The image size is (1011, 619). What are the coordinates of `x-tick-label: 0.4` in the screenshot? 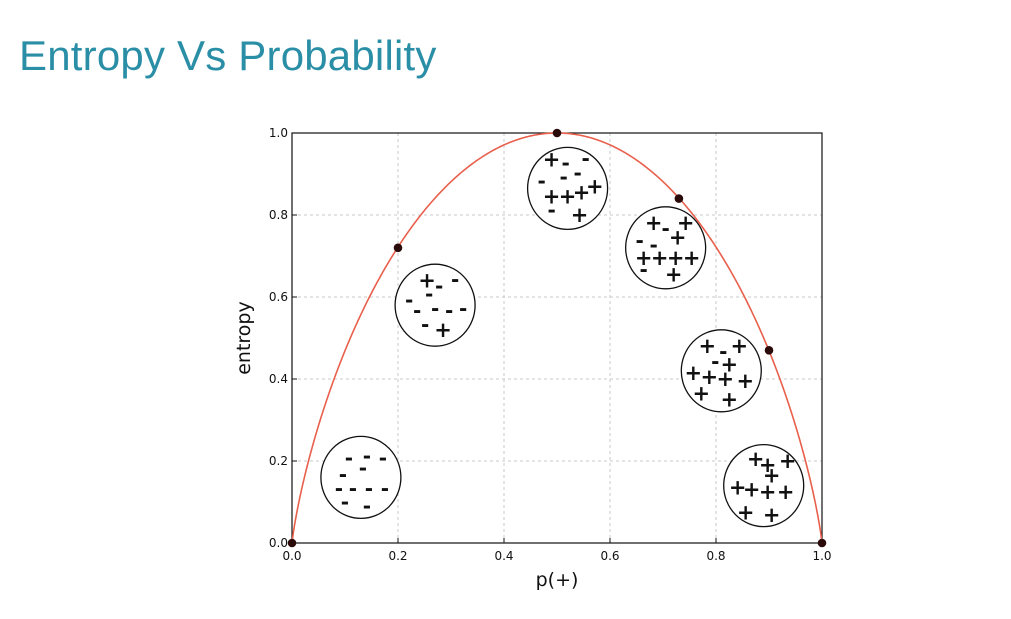 It's located at (503, 556).